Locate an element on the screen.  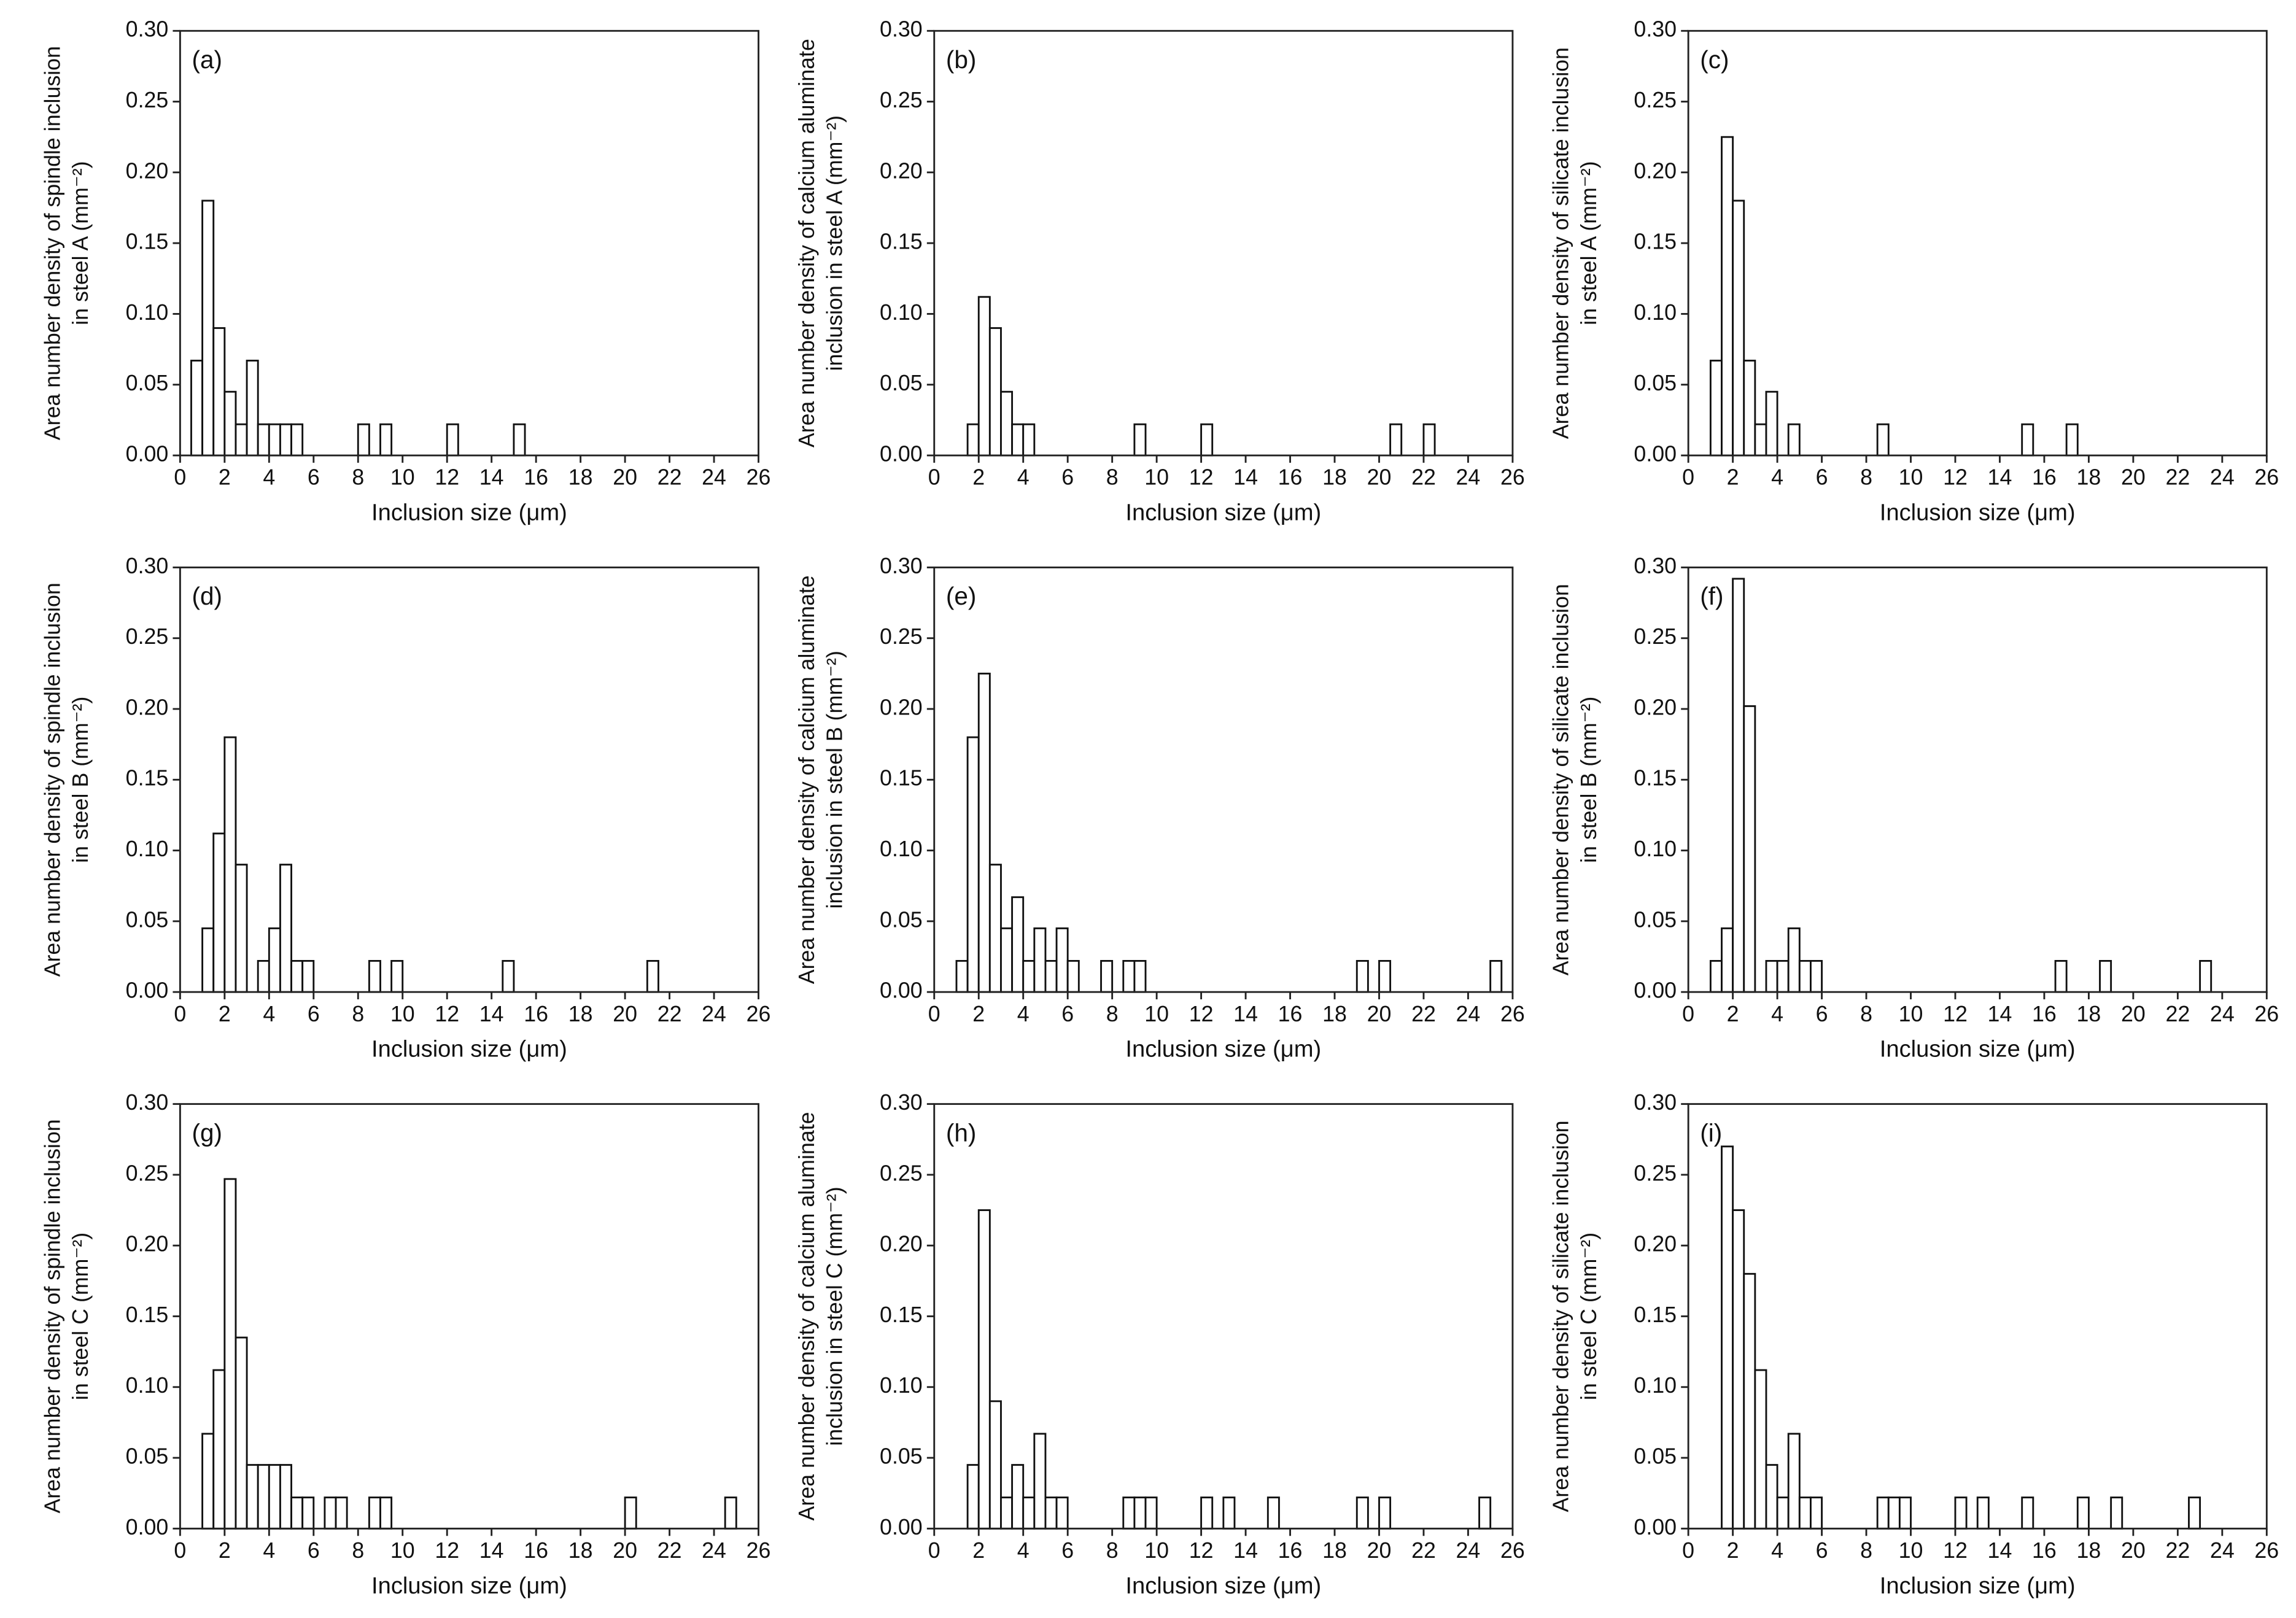
x-tick-label: 22 is located at coordinates (1423, 1550).